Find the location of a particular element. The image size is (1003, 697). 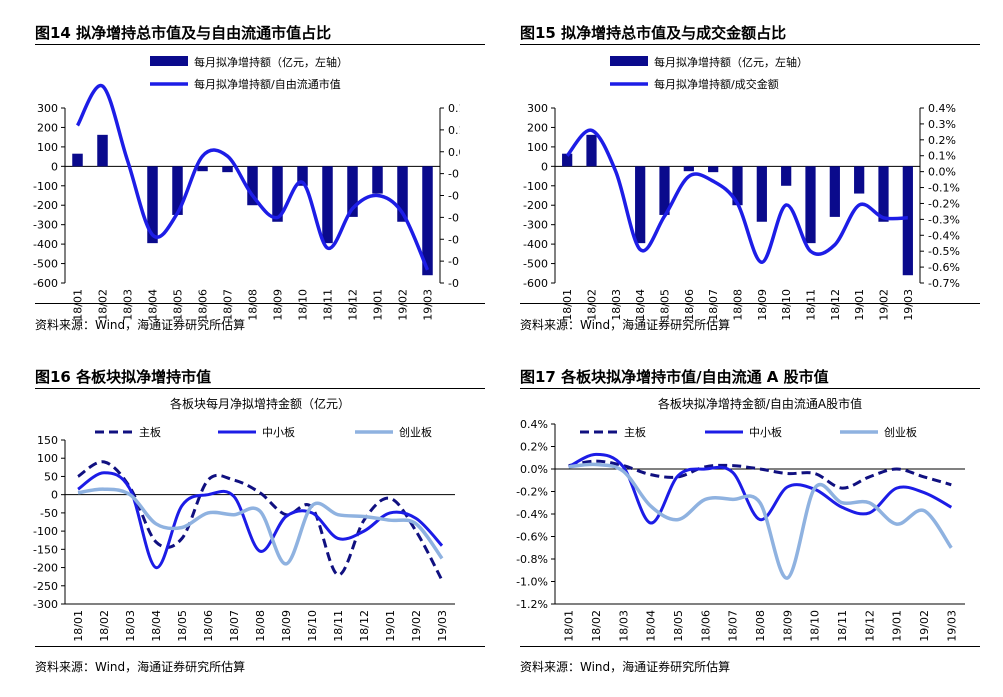

fig17-x-tick-label: 18/10 is located at coordinates (815, 626).